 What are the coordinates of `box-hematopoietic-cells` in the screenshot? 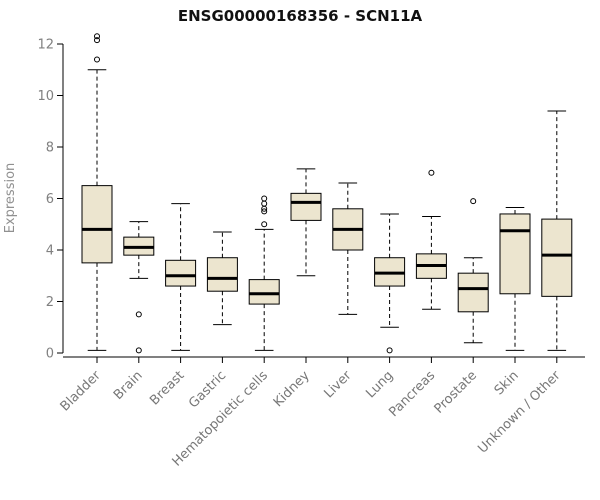 It's located at (264, 273).